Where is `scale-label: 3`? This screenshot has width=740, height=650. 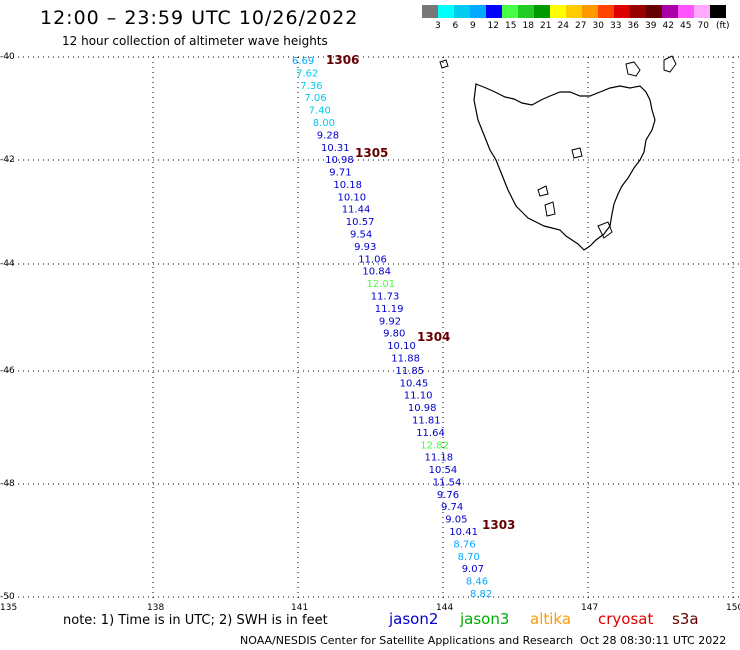 scale-label: 3 is located at coordinates (438, 26).